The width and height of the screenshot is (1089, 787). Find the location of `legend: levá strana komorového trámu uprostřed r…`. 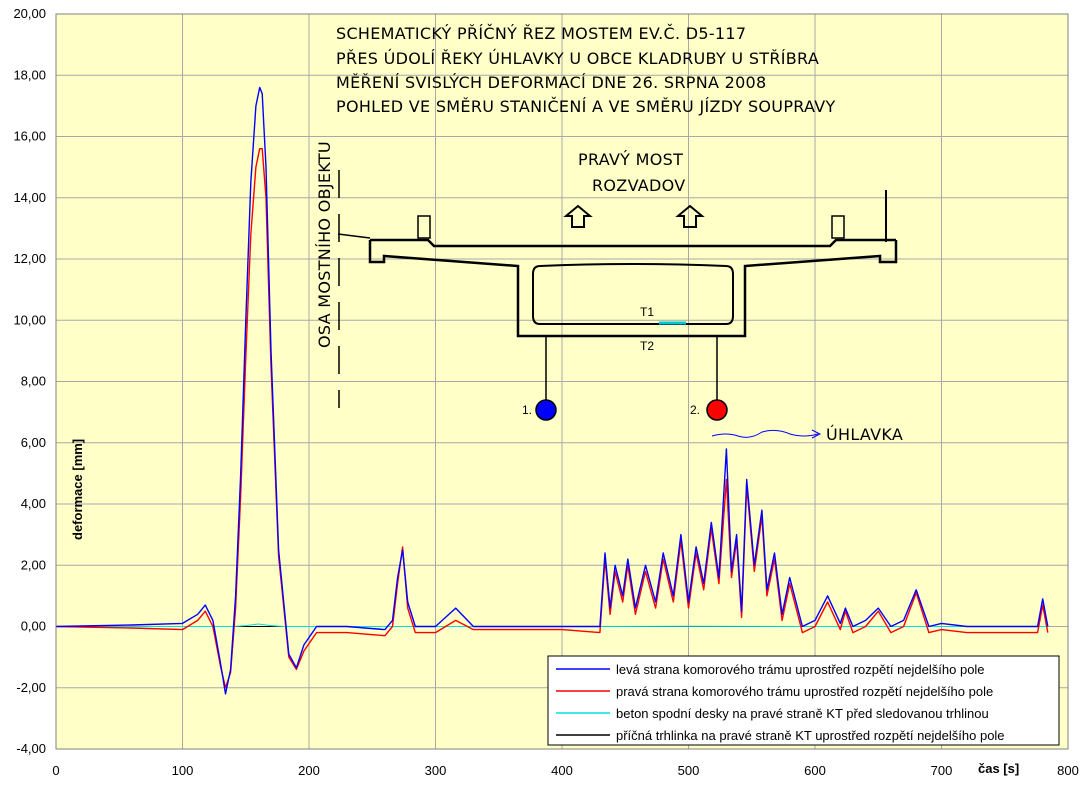

legend: levá strana komorového trámu uprostřed r… is located at coordinates (803, 700).